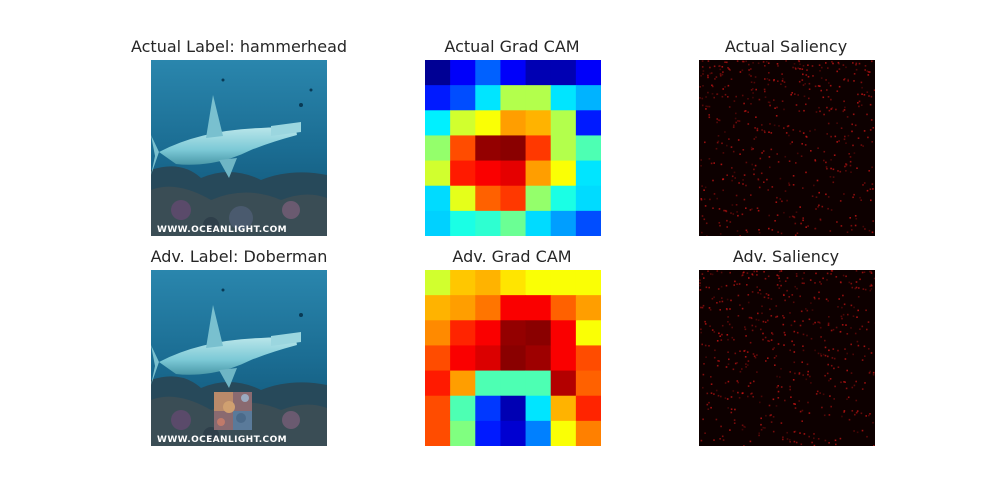 This screenshot has height=500, width=1000. I want to click on adv-gradcam-heatmap, so click(513, 358).